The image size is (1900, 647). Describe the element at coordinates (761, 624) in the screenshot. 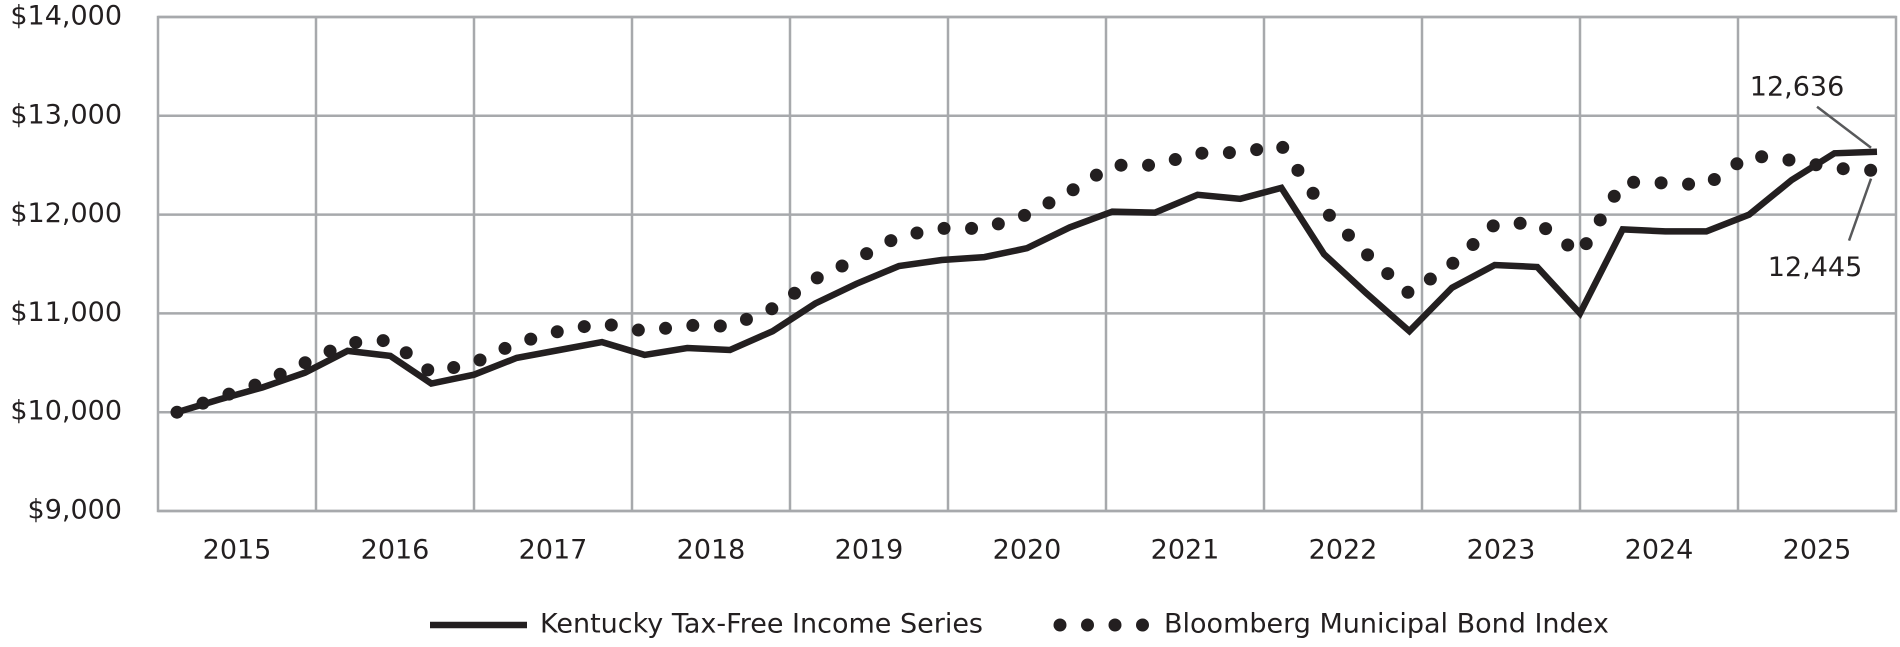

I see `legend-label: Kentucky Tax-Free Income Series` at that location.